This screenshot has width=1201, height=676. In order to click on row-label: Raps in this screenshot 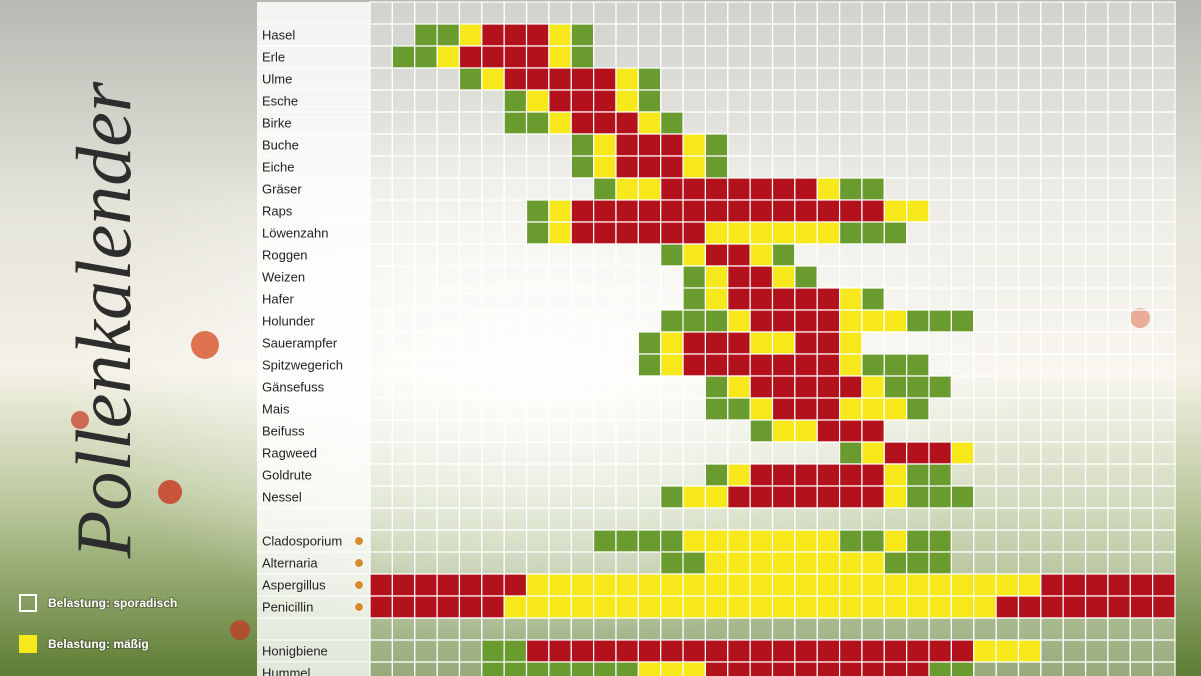, I will do `click(277, 210)`.